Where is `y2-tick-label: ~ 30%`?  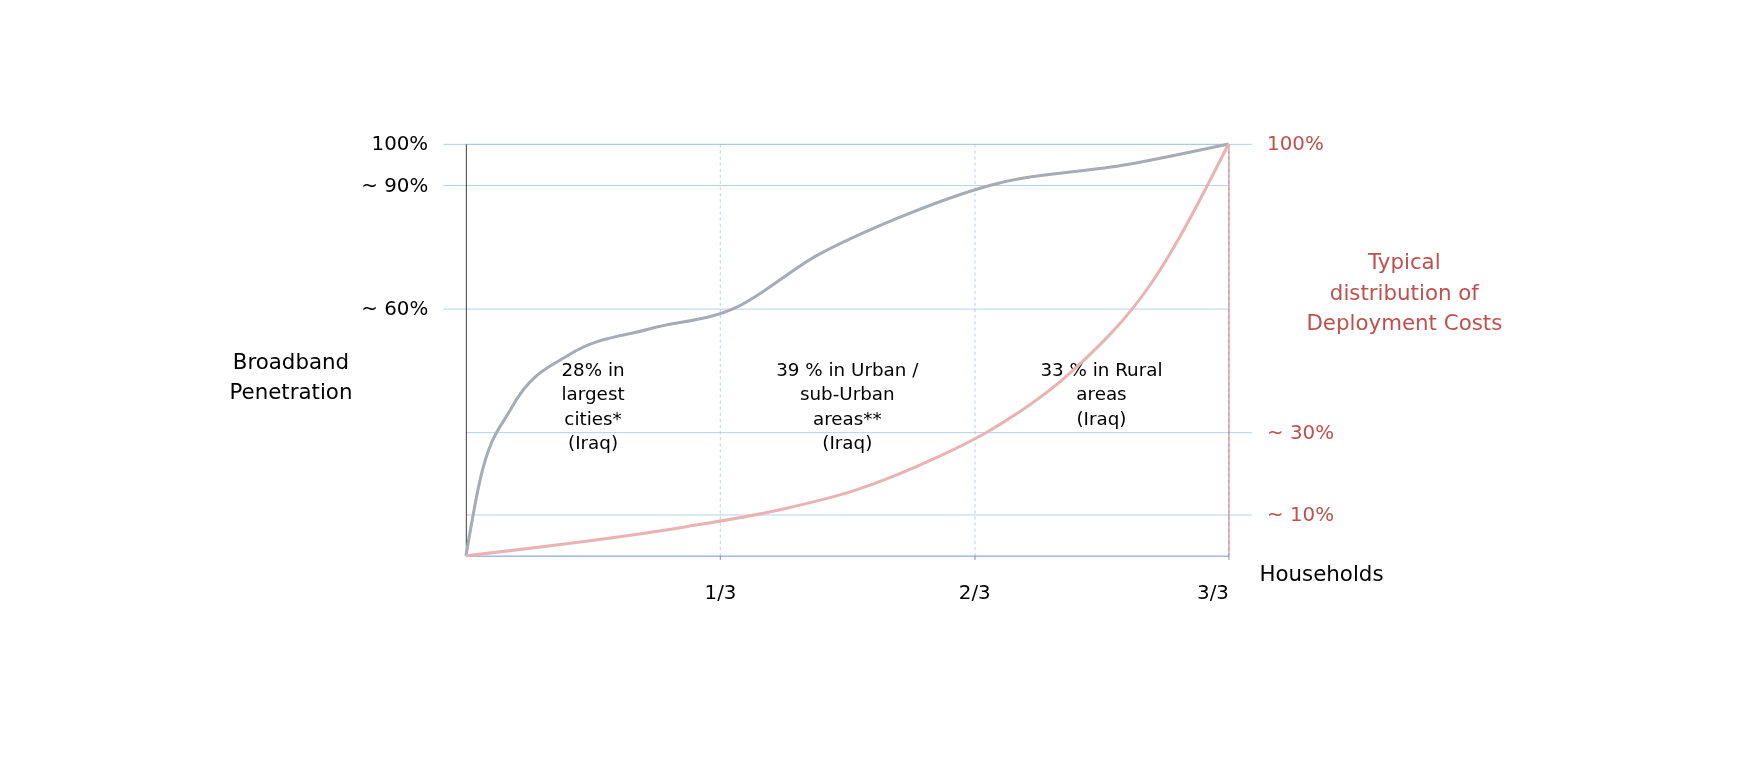 y2-tick-label: ~ 30% is located at coordinates (1301, 432).